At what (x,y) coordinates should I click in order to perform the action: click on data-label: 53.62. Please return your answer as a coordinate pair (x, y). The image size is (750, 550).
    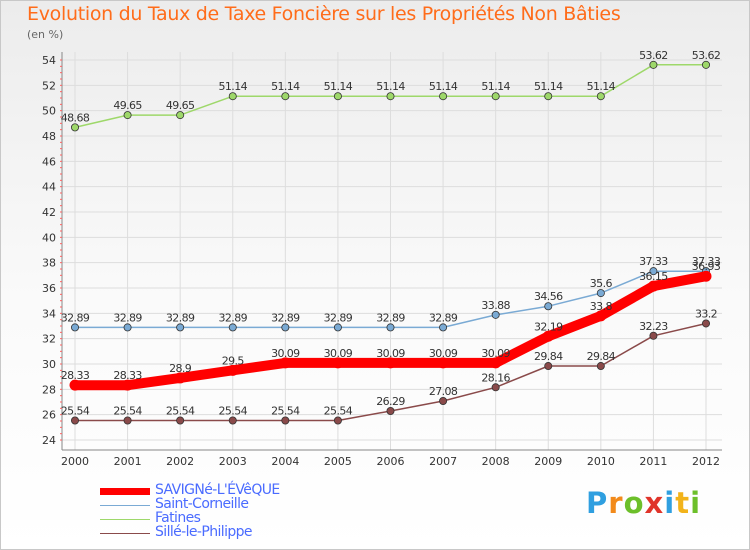
    Looking at the image, I should click on (653, 55).